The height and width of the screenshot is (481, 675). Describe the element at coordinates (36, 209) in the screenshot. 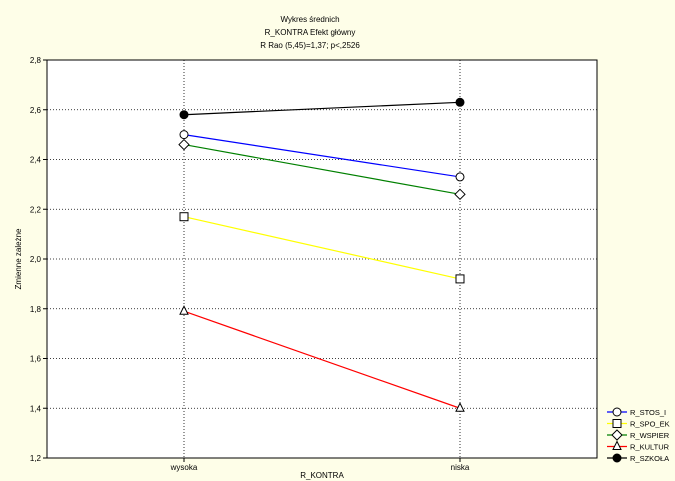

I see `y-tick-label: 2,2` at that location.